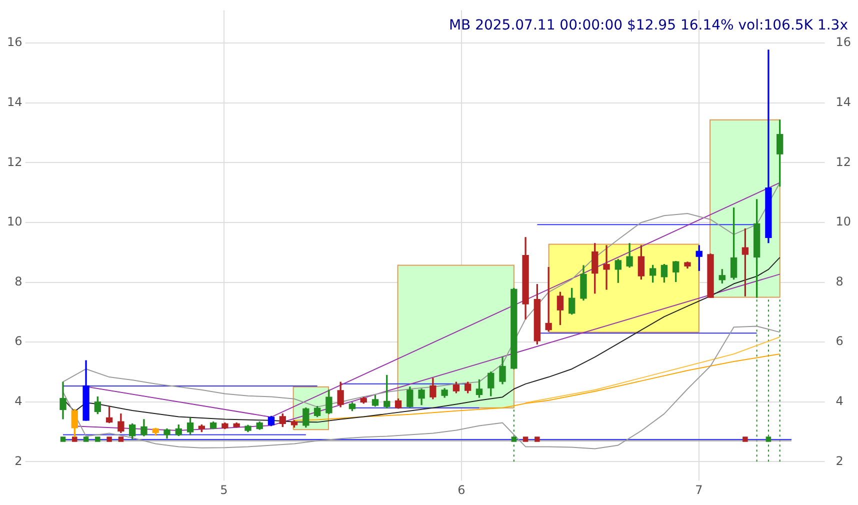 The image size is (858, 505). Describe the element at coordinates (840, 341) in the screenshot. I see `y2-tick-label: 6` at that location.